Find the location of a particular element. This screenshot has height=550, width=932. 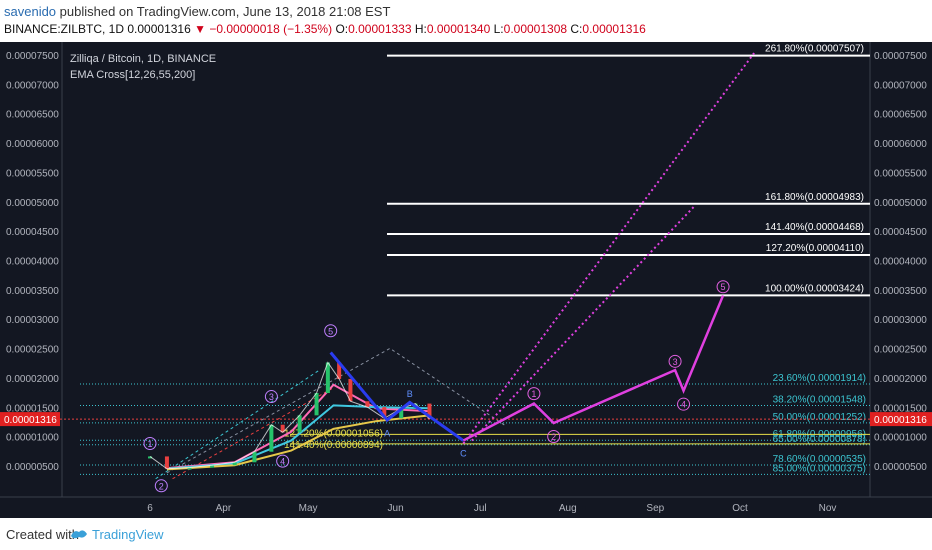

y-tick-label-right: 0.00001000 is located at coordinates (900, 438).